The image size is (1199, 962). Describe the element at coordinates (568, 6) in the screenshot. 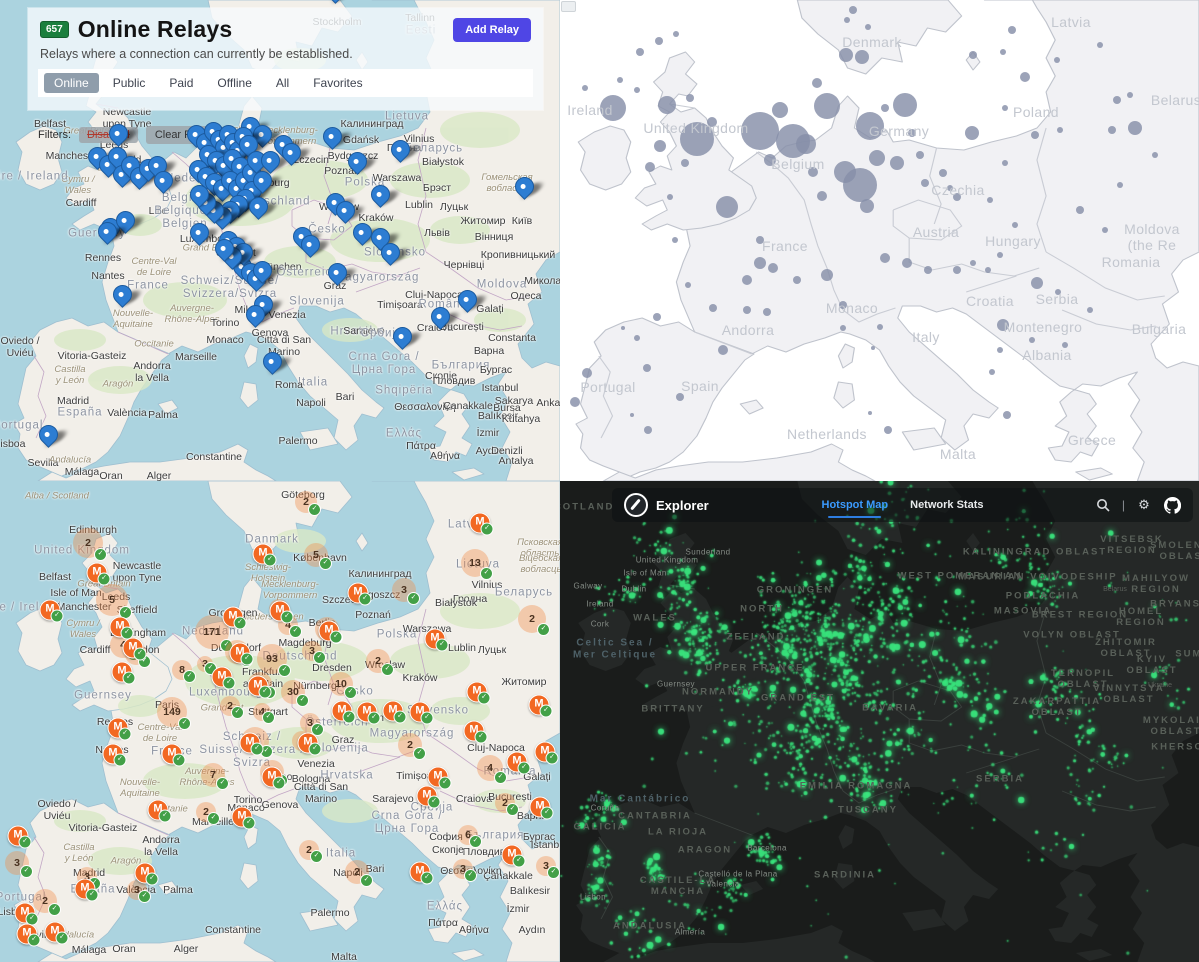

I see `map-control` at that location.